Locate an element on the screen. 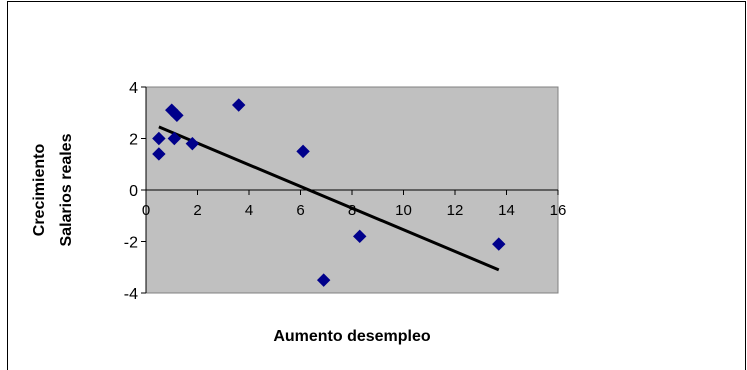 Image resolution: width=747 pixels, height=370 pixels. y-tick-label: 2 is located at coordinates (133, 140).